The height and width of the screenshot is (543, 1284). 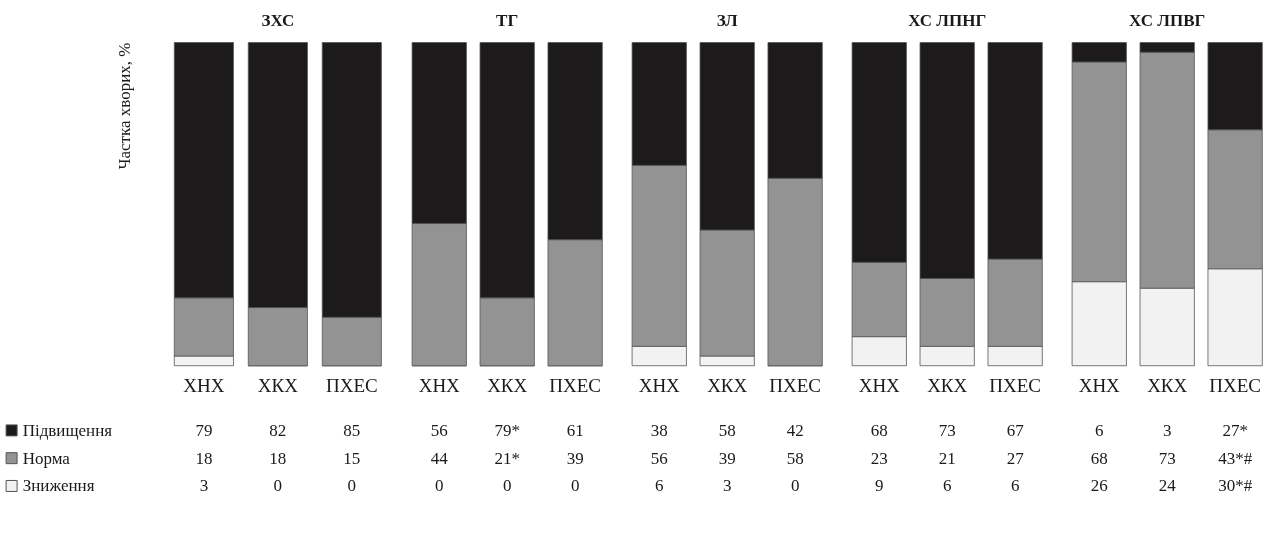 What do you see at coordinates (352, 430) in the screenshot?
I see `data-label: 85` at bounding box center [352, 430].